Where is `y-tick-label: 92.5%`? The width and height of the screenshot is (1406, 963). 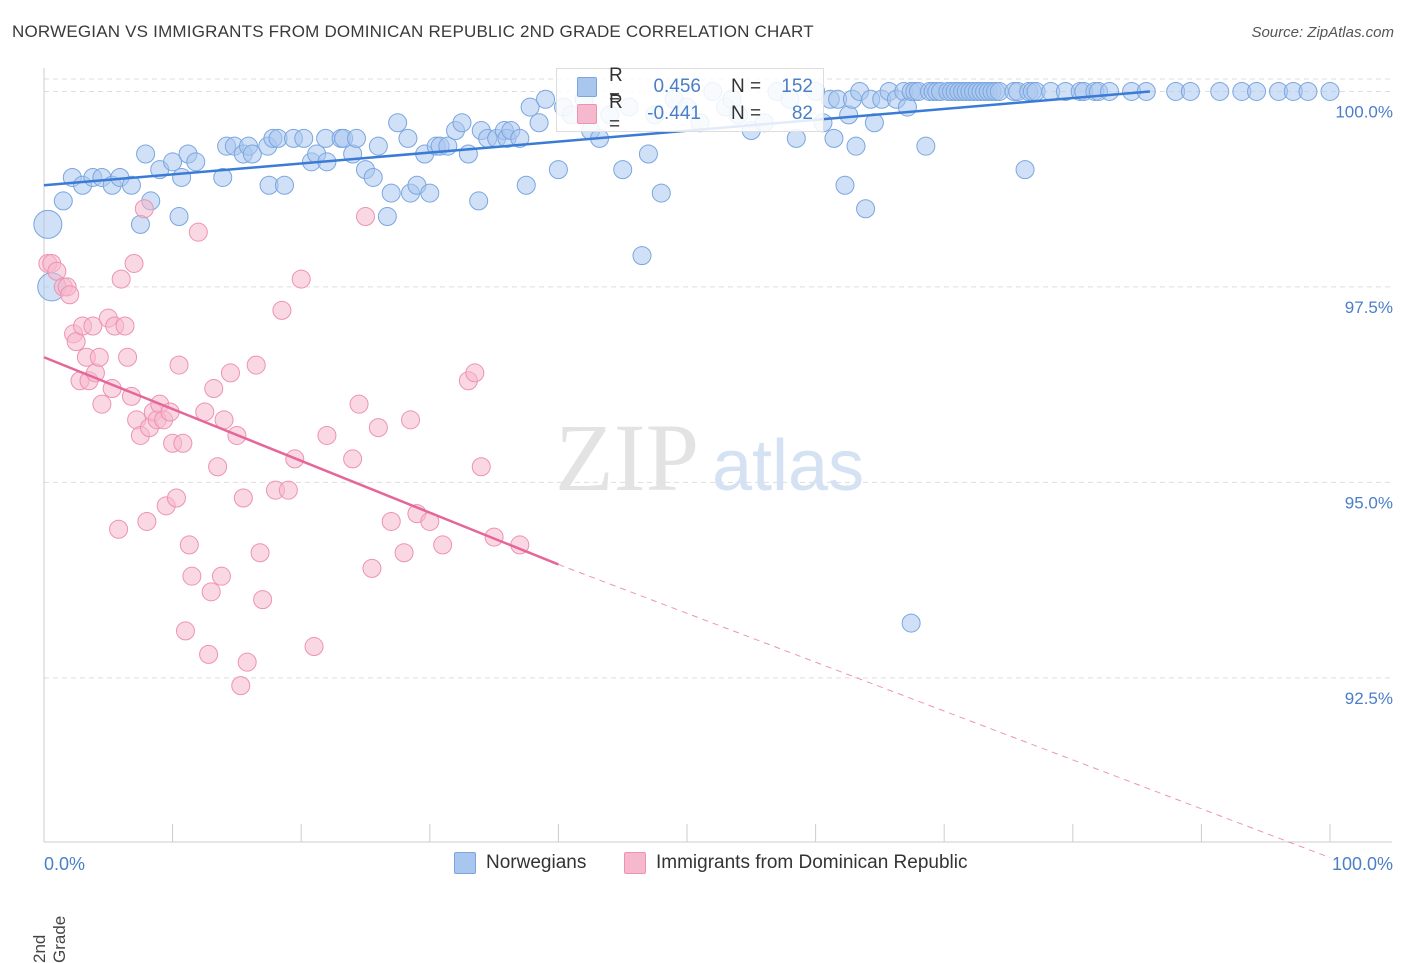
y-tick-label: 92.5% is located at coordinates (1369, 698).